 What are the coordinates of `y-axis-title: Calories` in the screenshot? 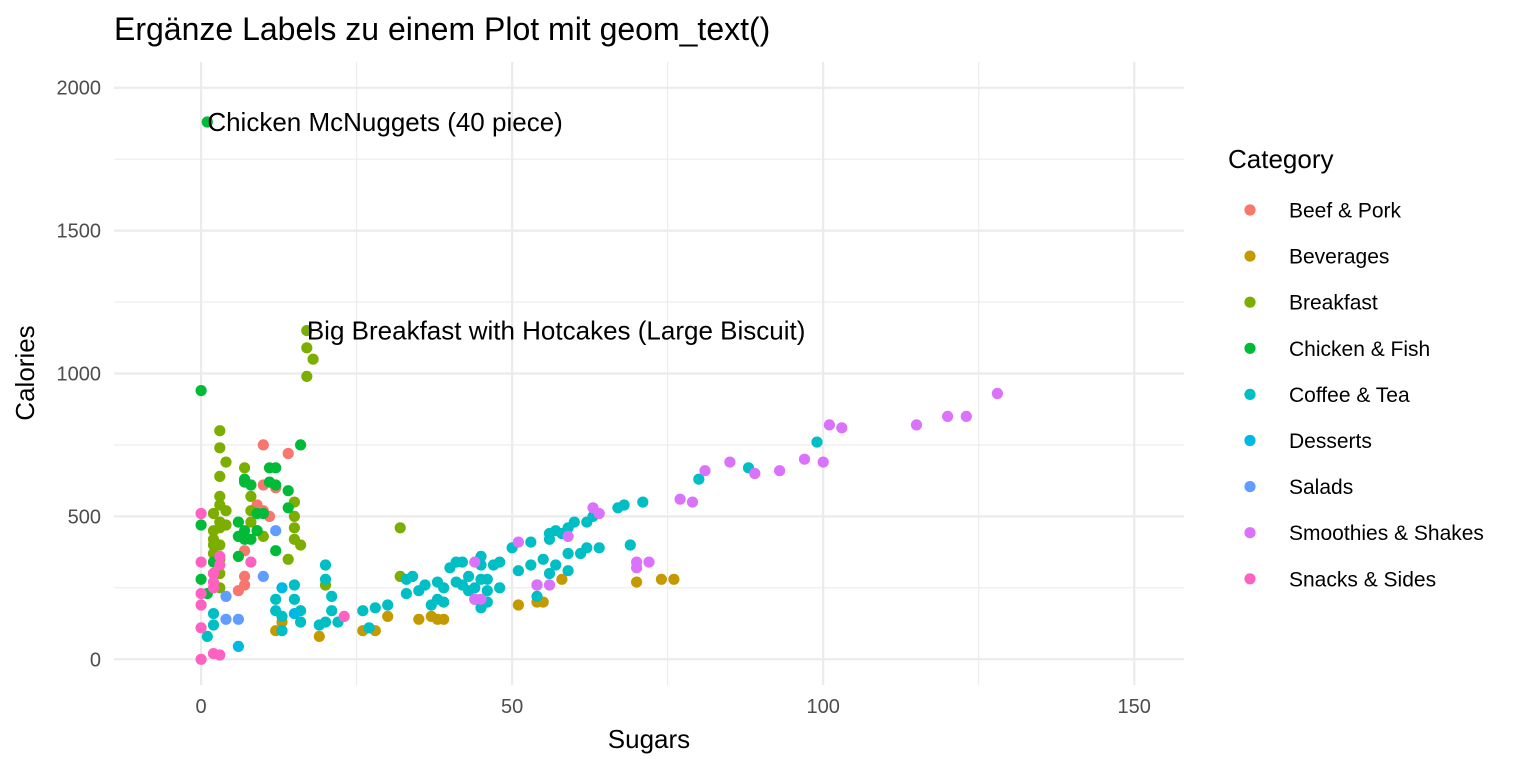 It's located at (25, 372).